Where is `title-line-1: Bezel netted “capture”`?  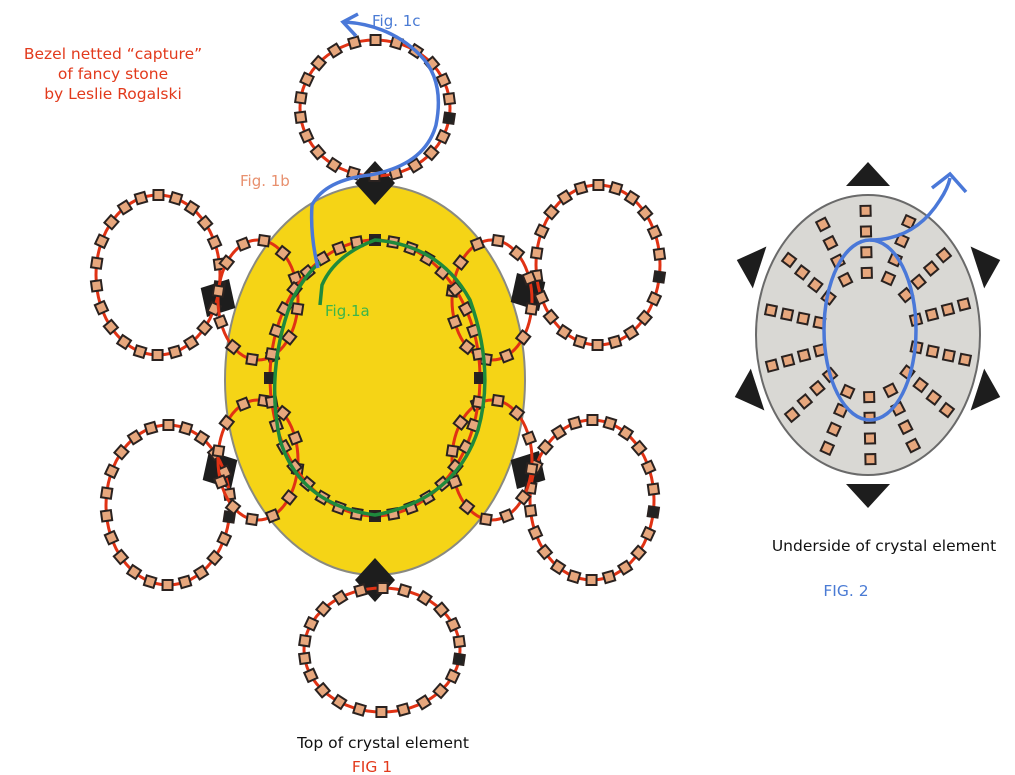 title-line-1: Bezel netted “capture” is located at coordinates (113, 54).